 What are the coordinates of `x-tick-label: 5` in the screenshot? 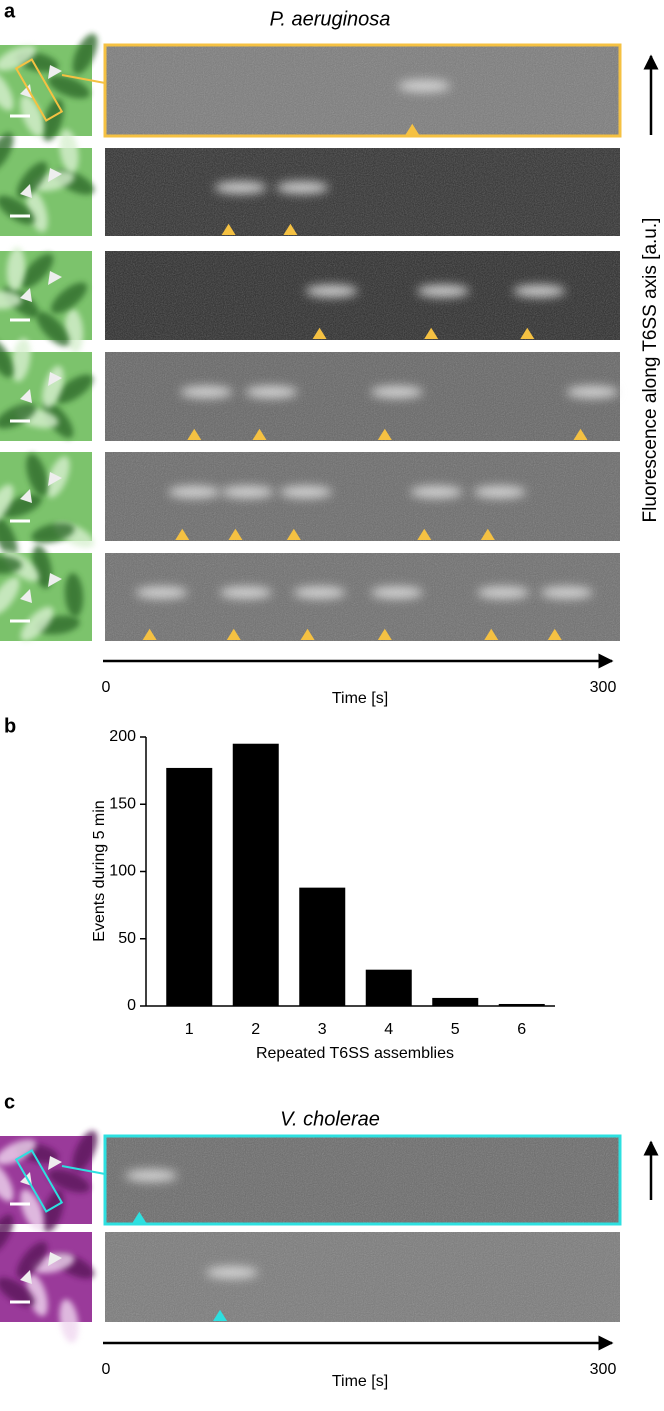 It's located at (455, 1029).